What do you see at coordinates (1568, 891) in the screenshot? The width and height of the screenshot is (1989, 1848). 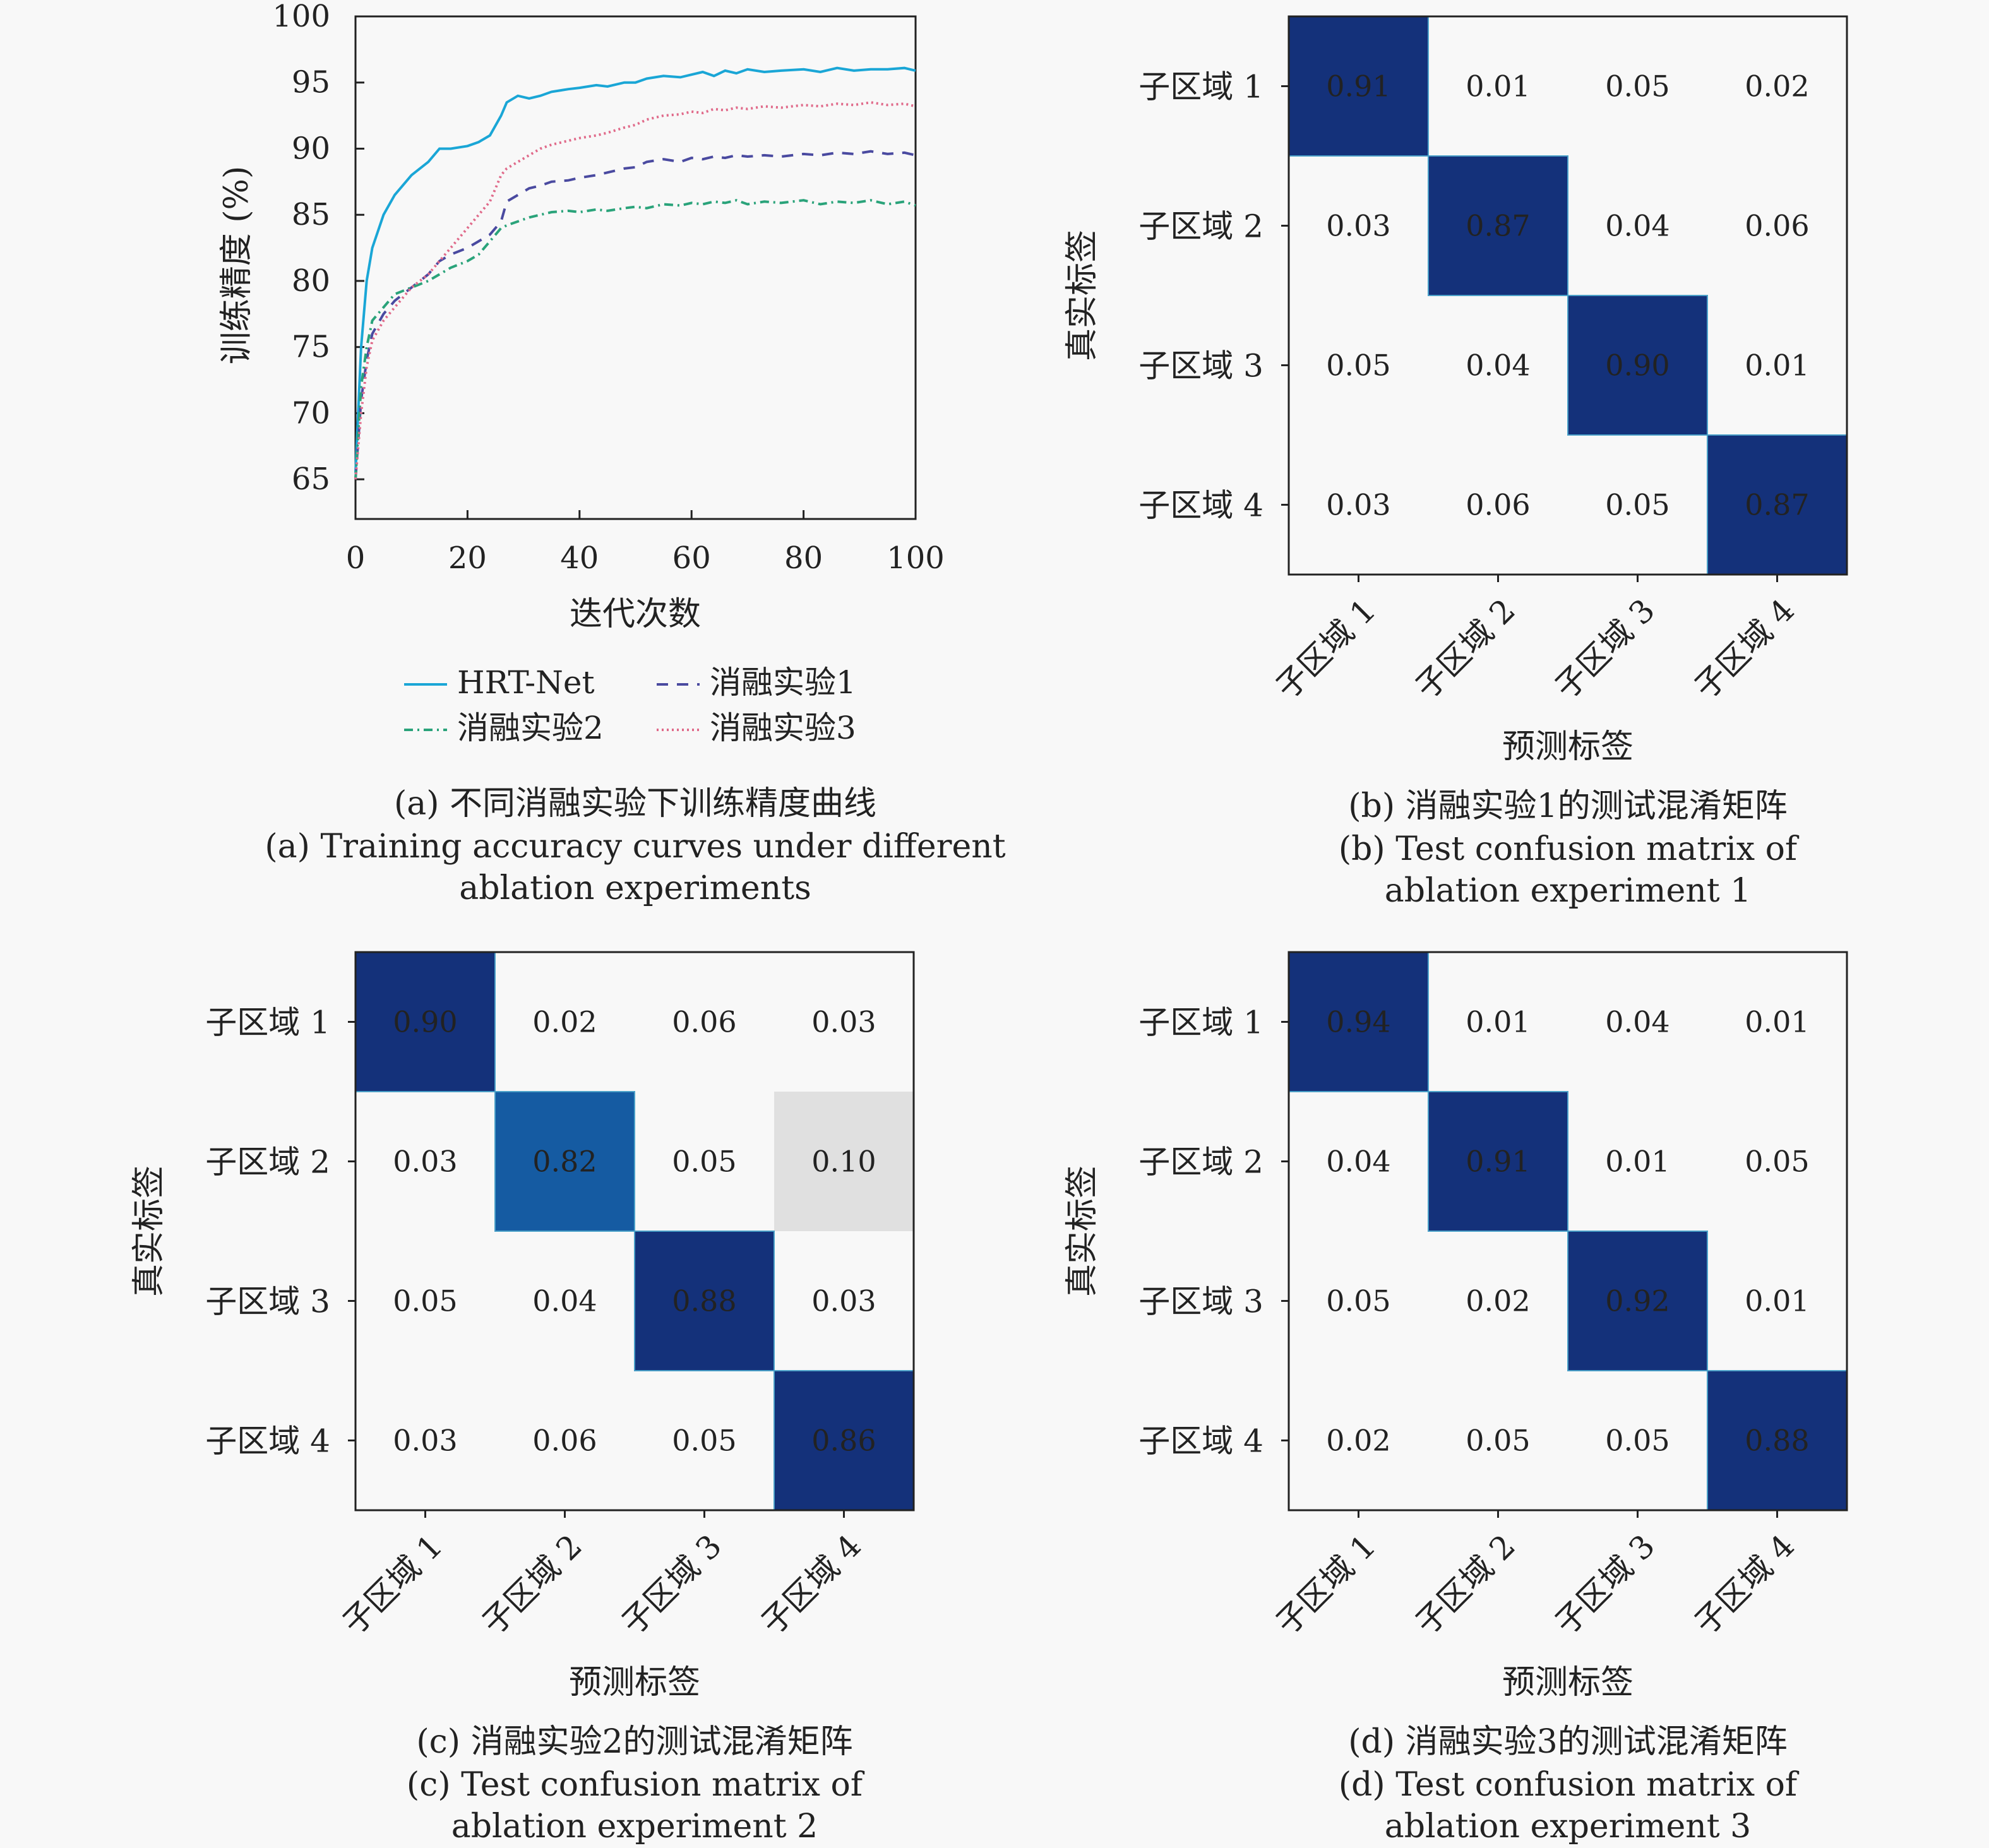 I see `caption-en-line: ablation experiment 1` at bounding box center [1568, 891].